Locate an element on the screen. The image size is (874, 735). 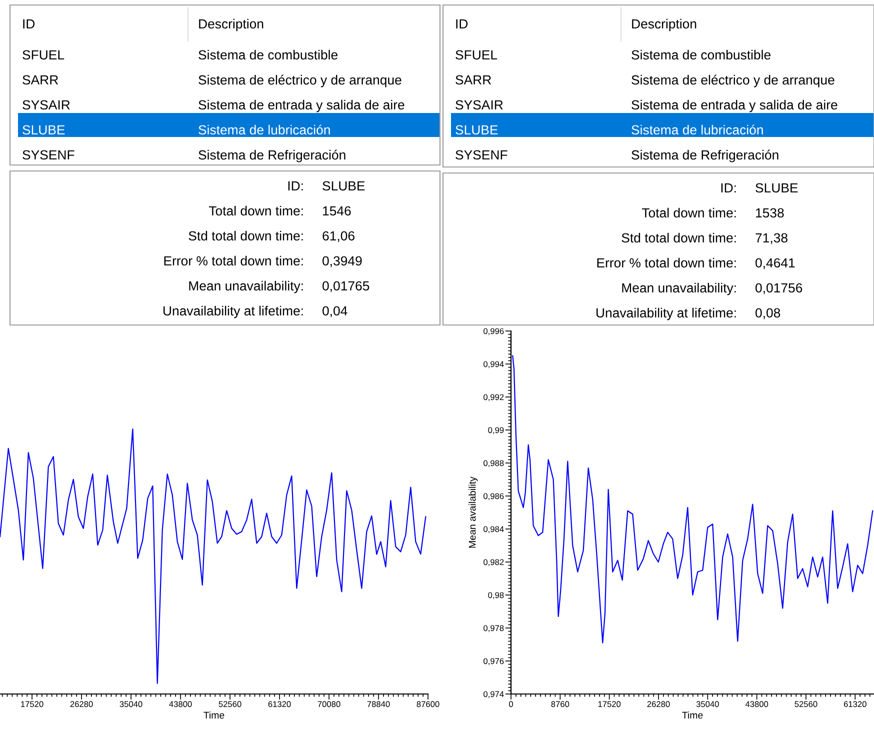
text: 71,38 is located at coordinates (772, 238).